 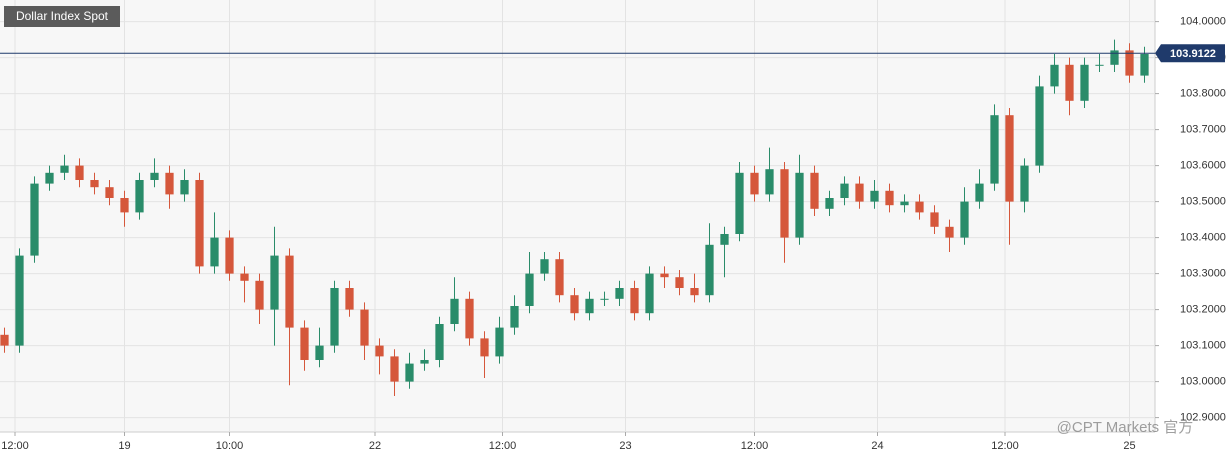 What do you see at coordinates (1203, 166) in the screenshot?
I see `y-tick-label: 103.6000` at bounding box center [1203, 166].